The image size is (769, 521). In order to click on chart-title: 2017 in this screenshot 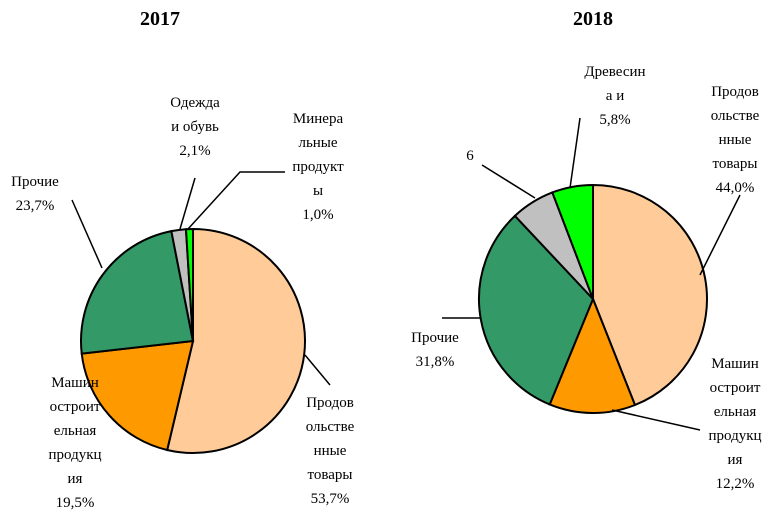, I will do `click(160, 19)`.